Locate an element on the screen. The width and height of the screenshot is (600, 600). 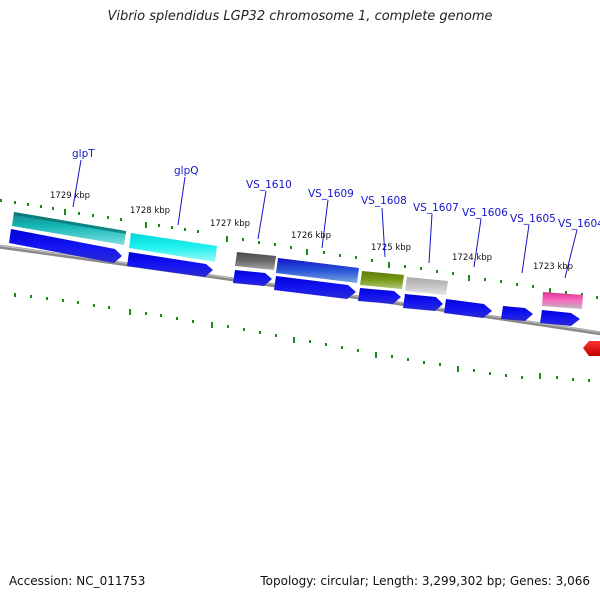
ruler-label-1726: 1726 kbp is located at coordinates (311, 236).